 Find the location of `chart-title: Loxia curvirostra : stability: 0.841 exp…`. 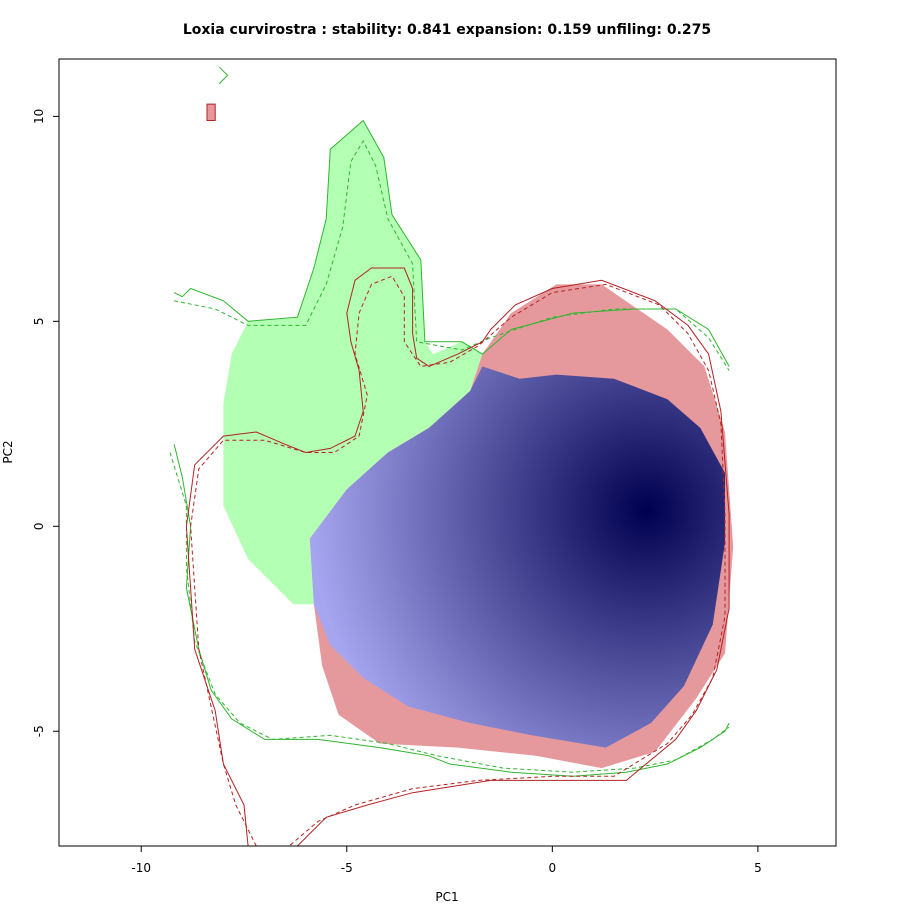

chart-title: Loxia curvirostra : stability: 0.841 exp… is located at coordinates (447, 30).